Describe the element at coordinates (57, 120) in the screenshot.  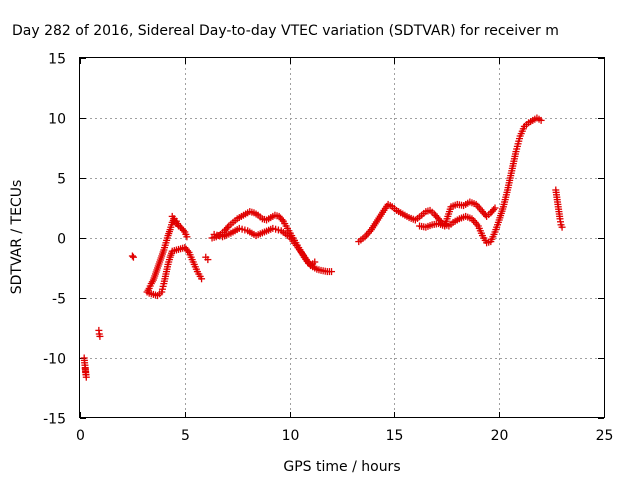
I see `y-tick-label: 10` at that location.